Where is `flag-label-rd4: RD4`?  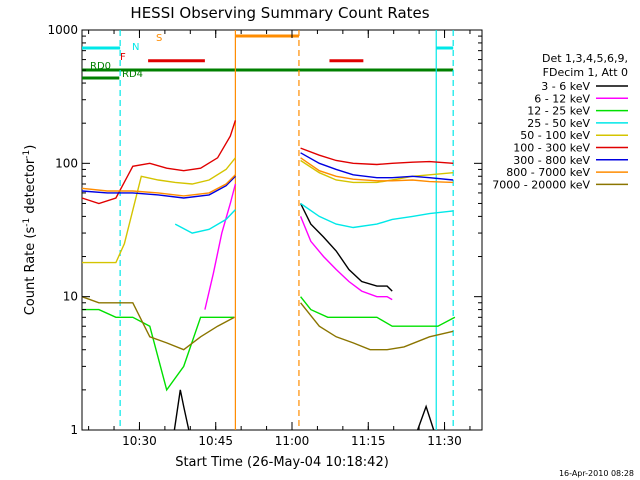 flag-label-rd4: RD4 is located at coordinates (132, 74).